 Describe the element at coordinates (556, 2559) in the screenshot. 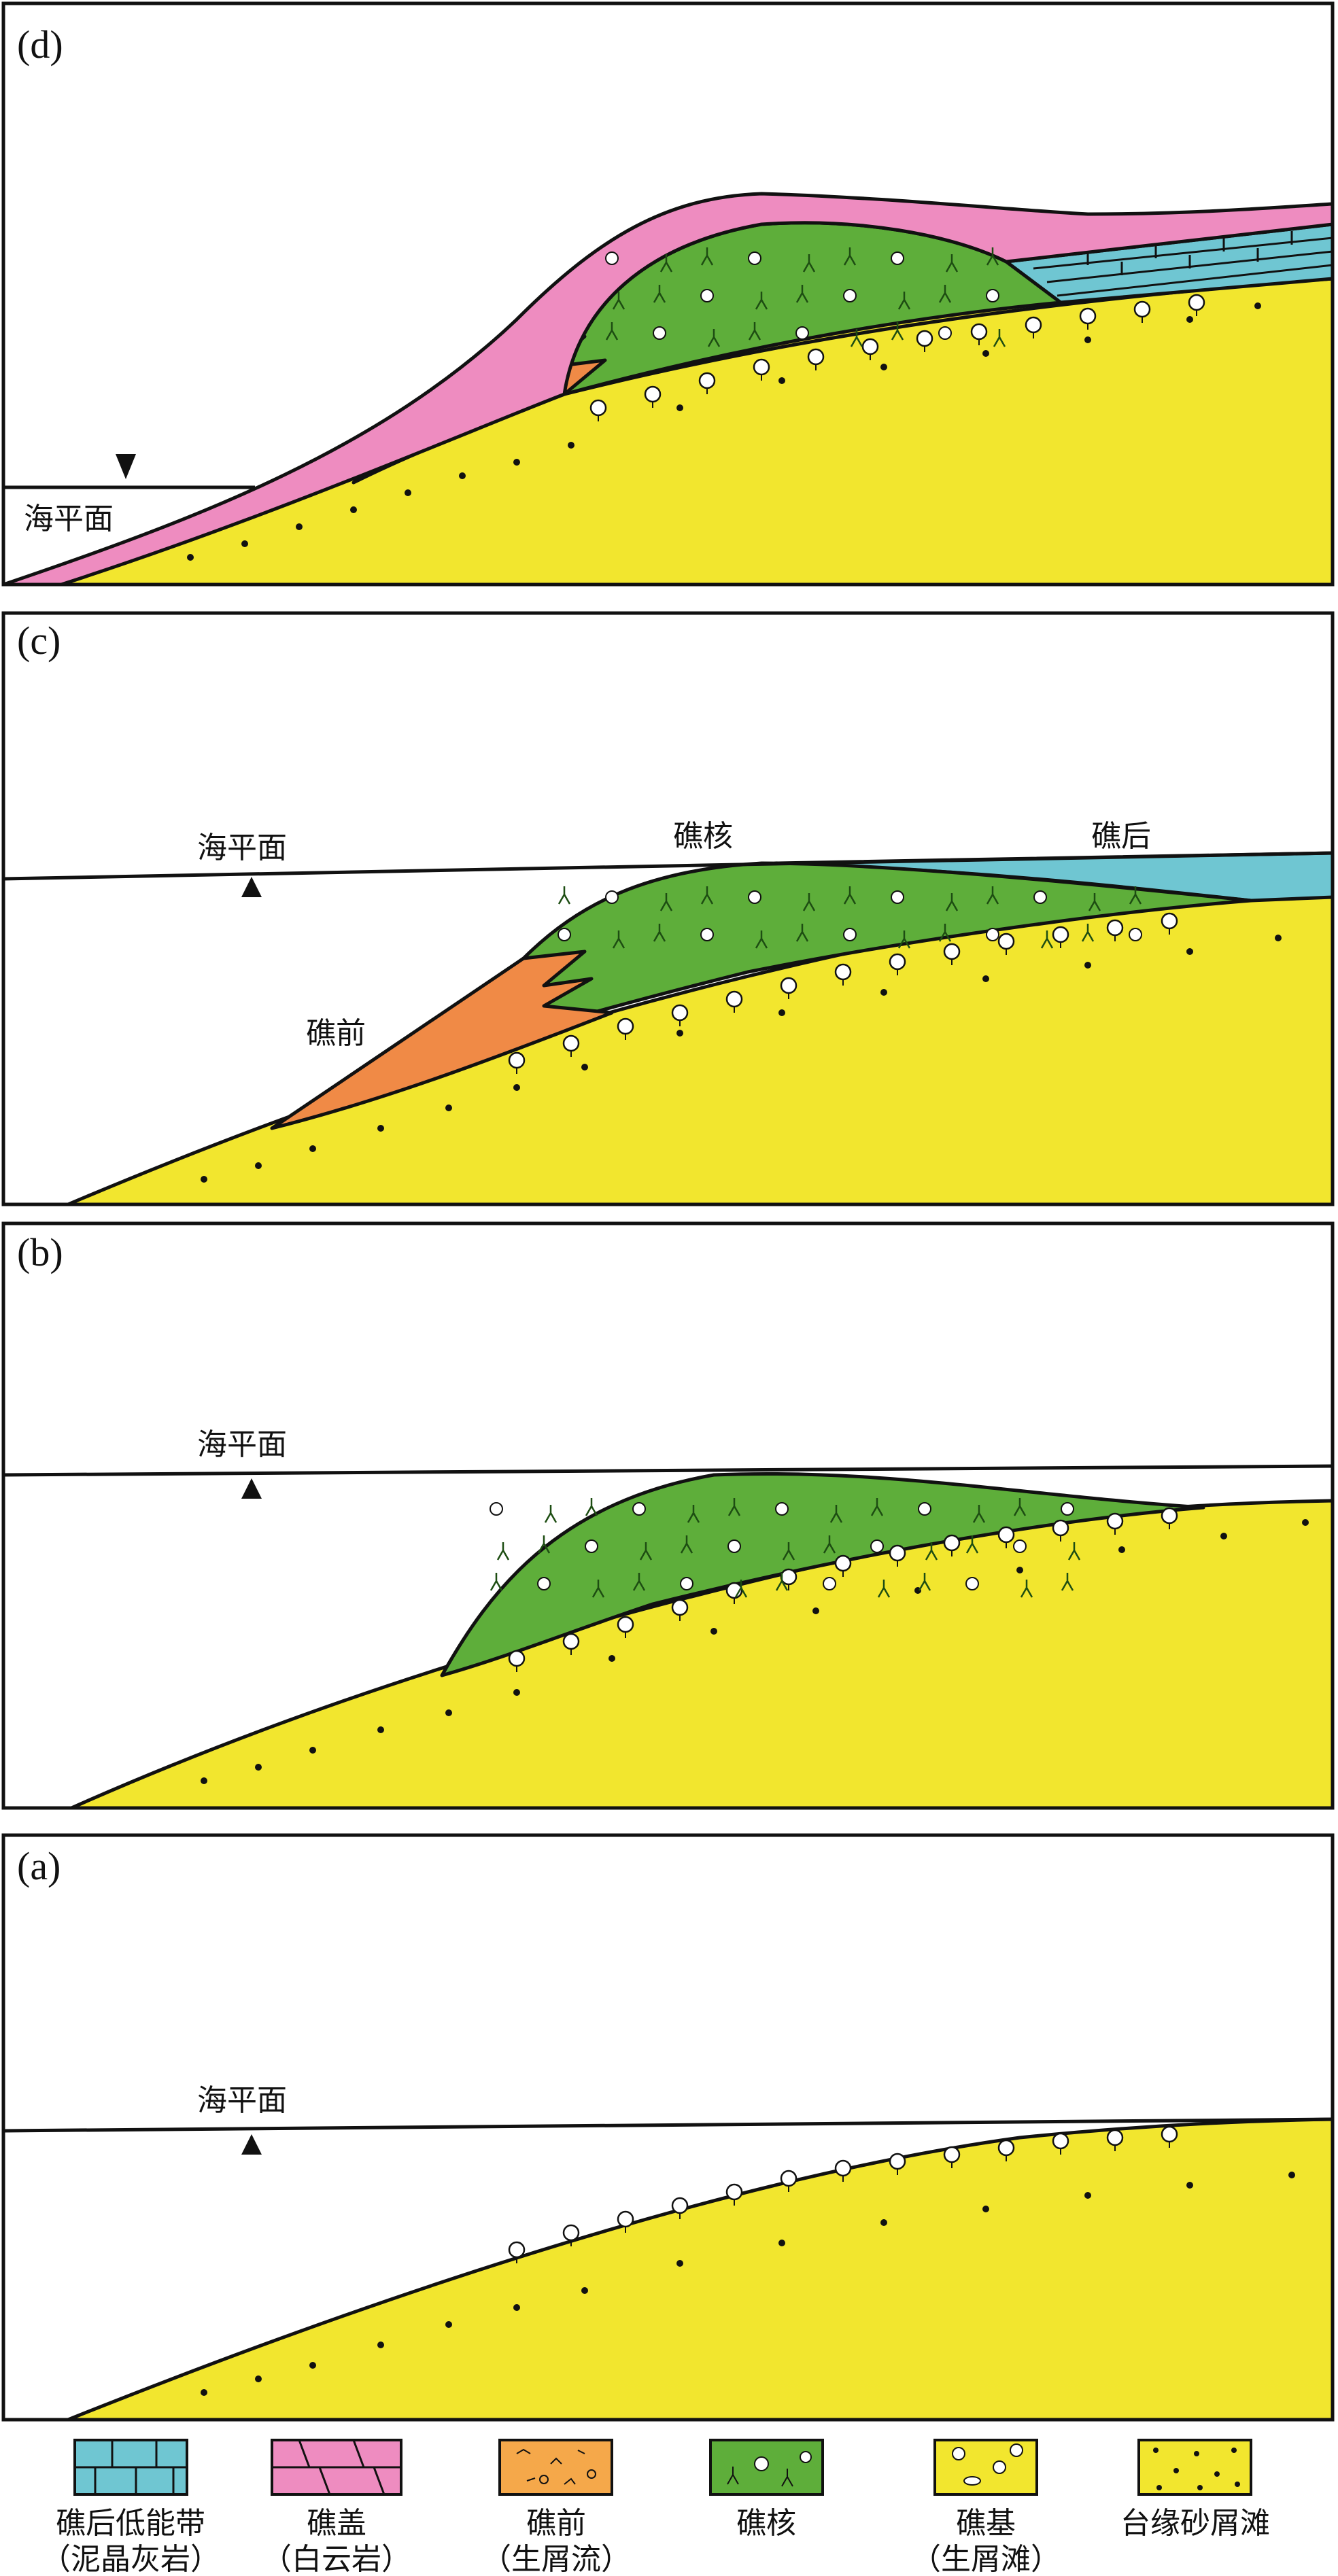

I see `legend-label-3-line2: （生屑流）` at that location.